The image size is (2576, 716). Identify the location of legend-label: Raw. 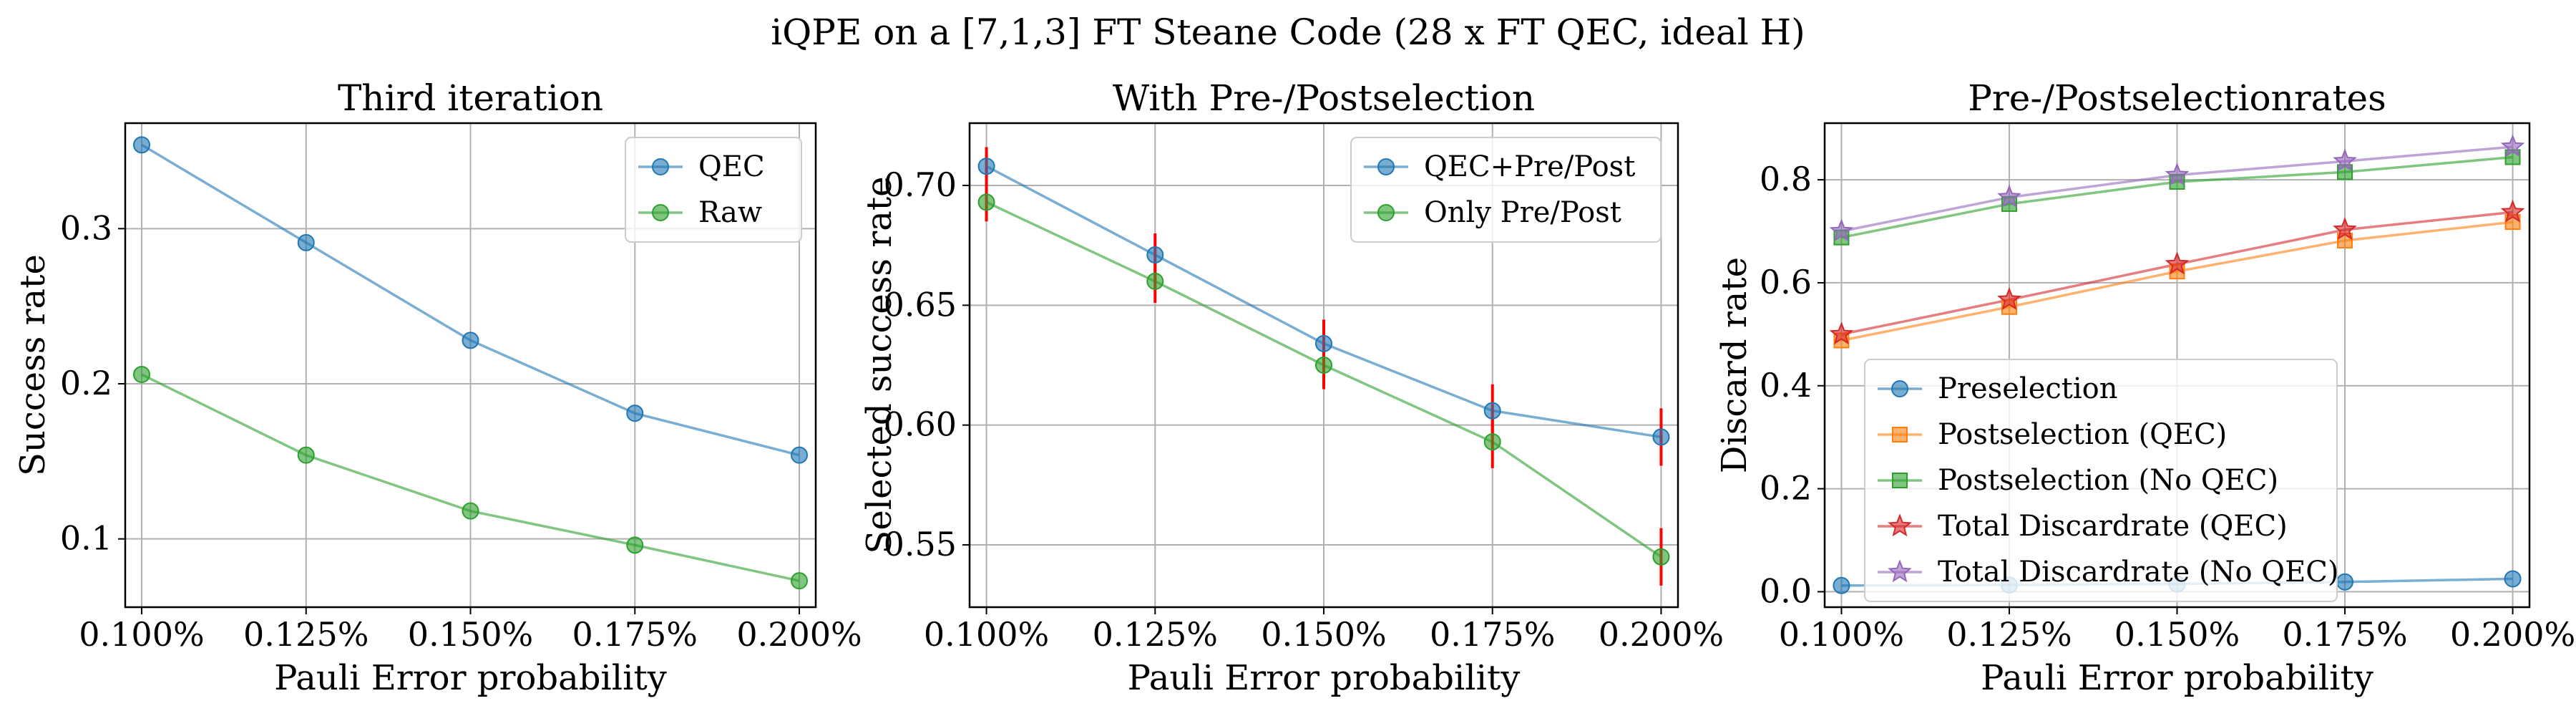
(730, 212).